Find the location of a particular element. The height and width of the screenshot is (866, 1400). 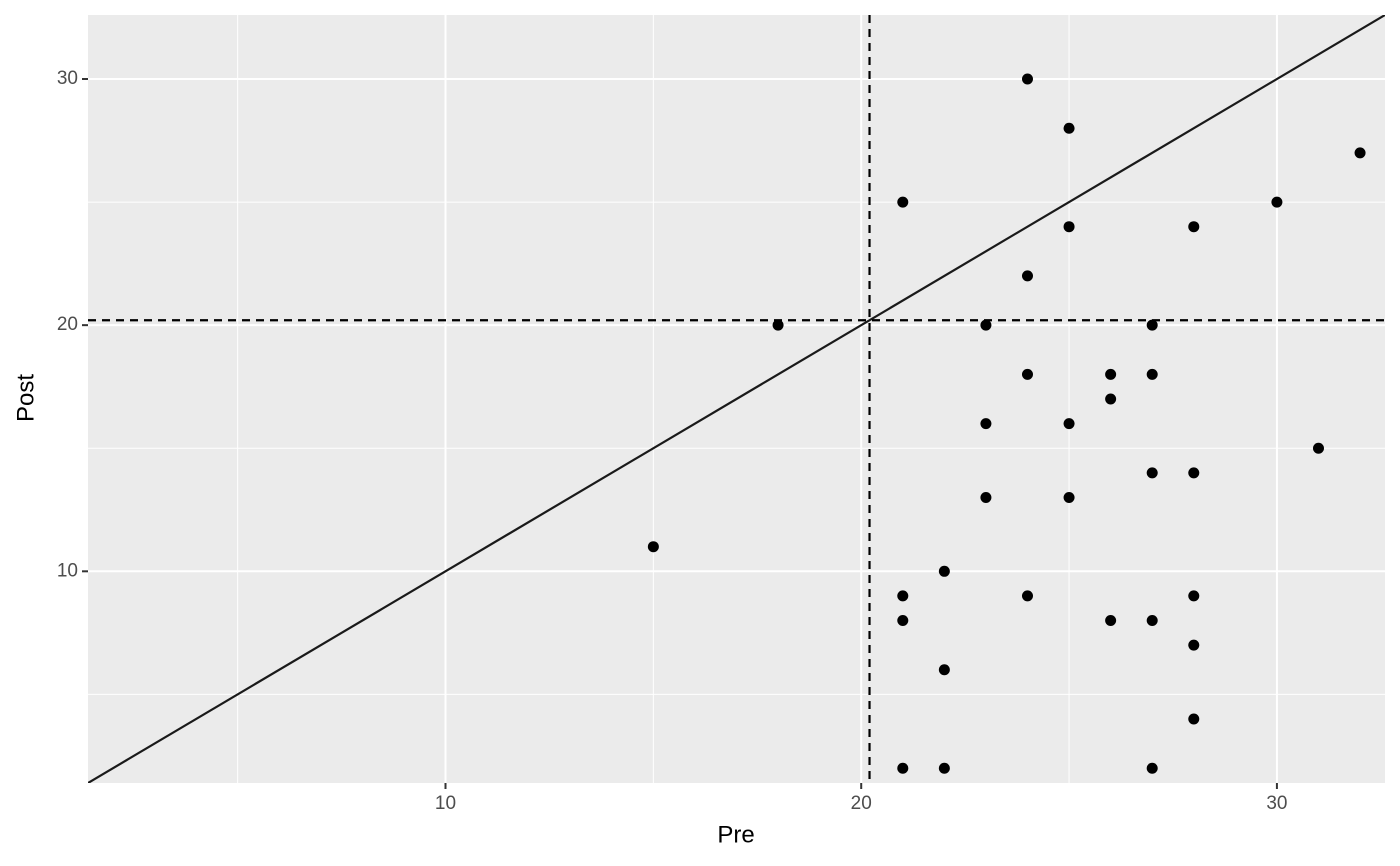

x-tick-label: 10 is located at coordinates (445, 803).